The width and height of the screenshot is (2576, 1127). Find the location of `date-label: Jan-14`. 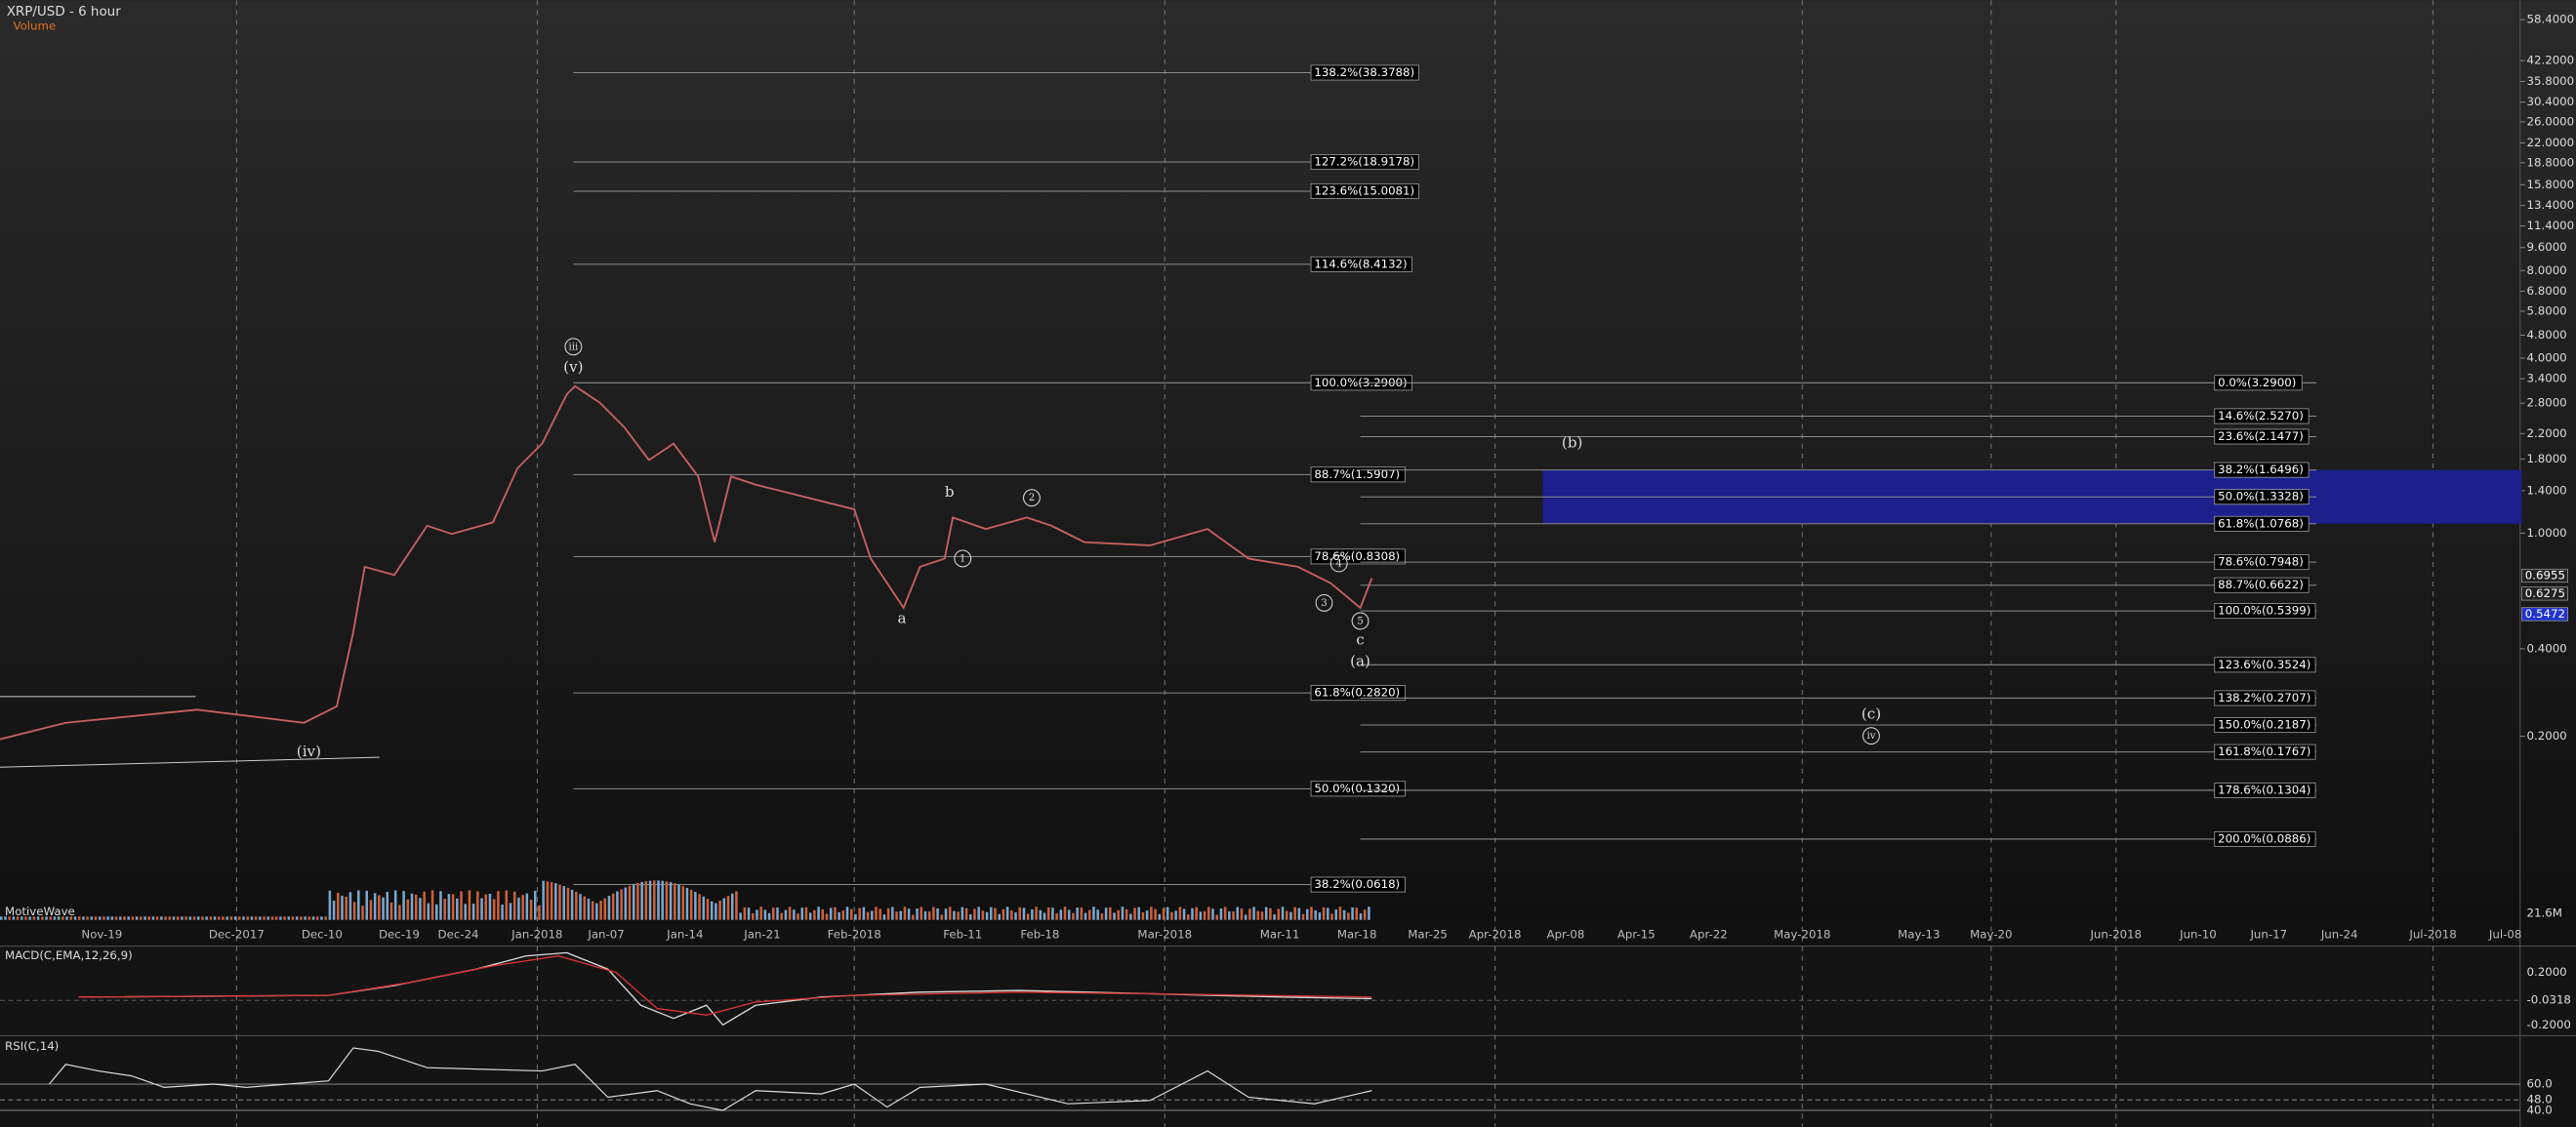

date-label: Jan-14 is located at coordinates (684, 934).